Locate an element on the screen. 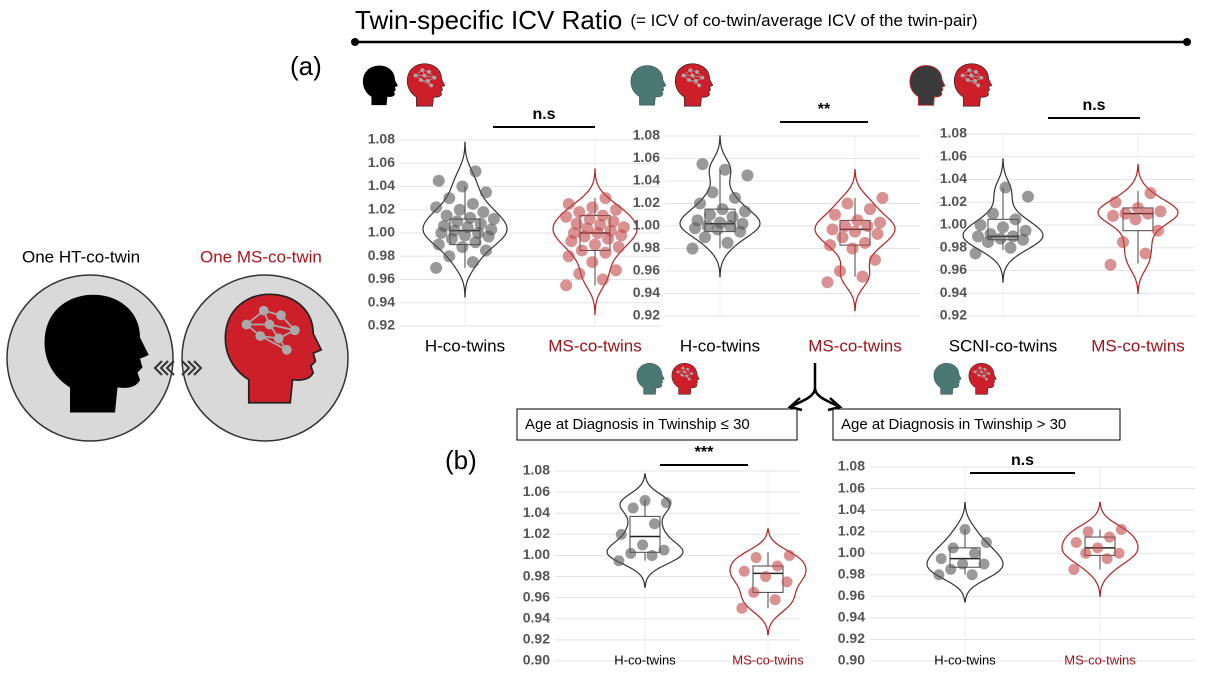 The image size is (1218, 676). title-main: Twin-specific ICV Ratio is located at coordinates (488, 20).